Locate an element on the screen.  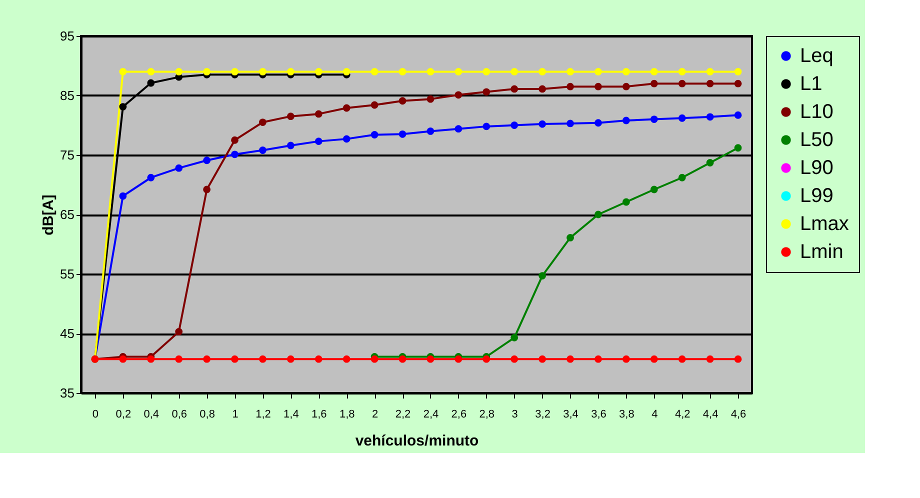
x-tick-label: 3 is located at coordinates (515, 414).